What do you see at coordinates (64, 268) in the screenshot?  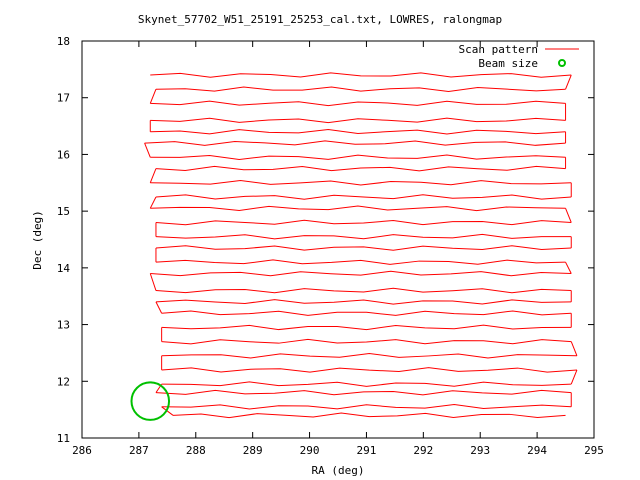 I see `y-tick-label: 14` at bounding box center [64, 268].